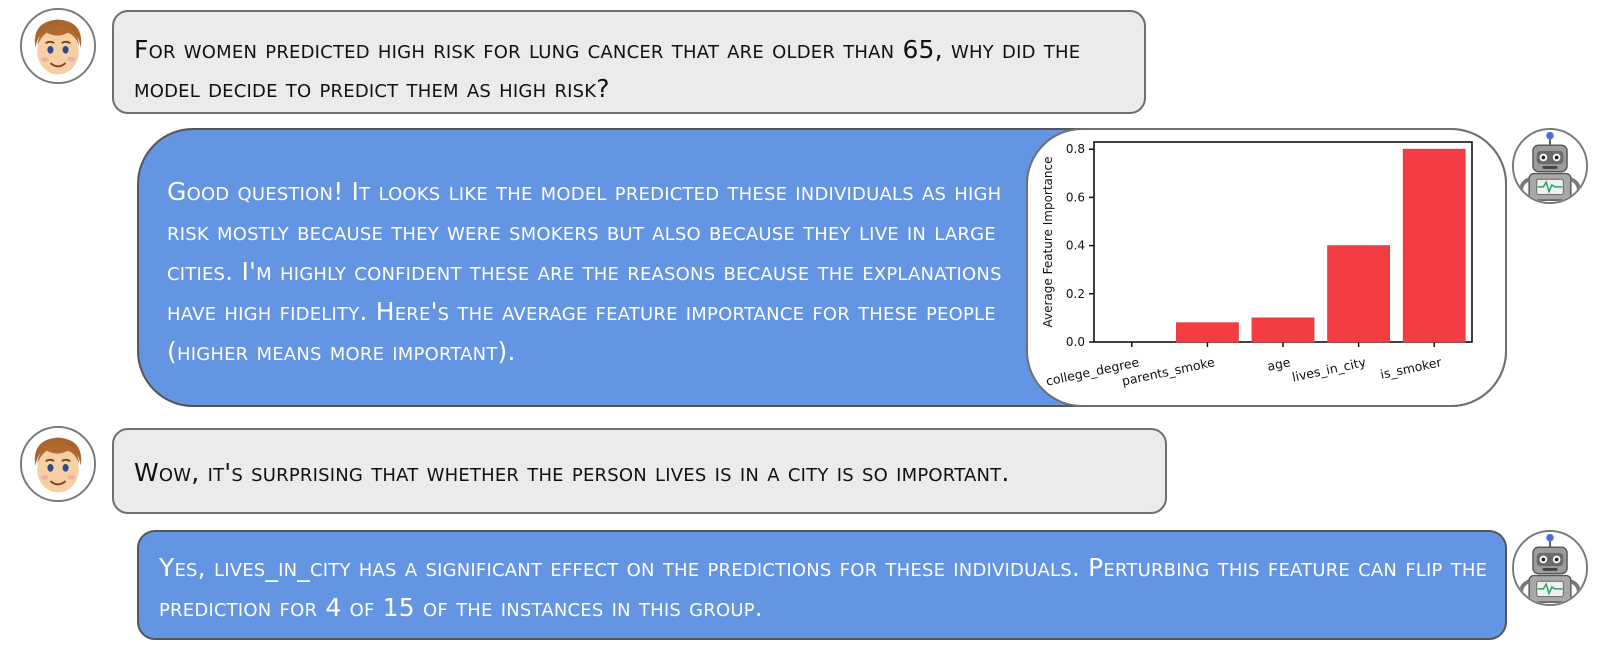 The image size is (1608, 654). I want to click on bar-is_smoker, so click(1434, 245).